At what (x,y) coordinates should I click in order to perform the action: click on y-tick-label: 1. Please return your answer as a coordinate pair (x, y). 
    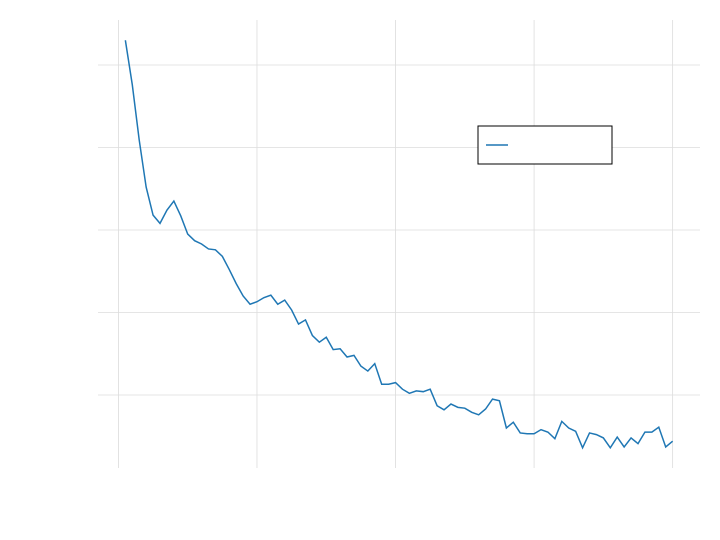
    Looking at the image, I should click on (86, 394).